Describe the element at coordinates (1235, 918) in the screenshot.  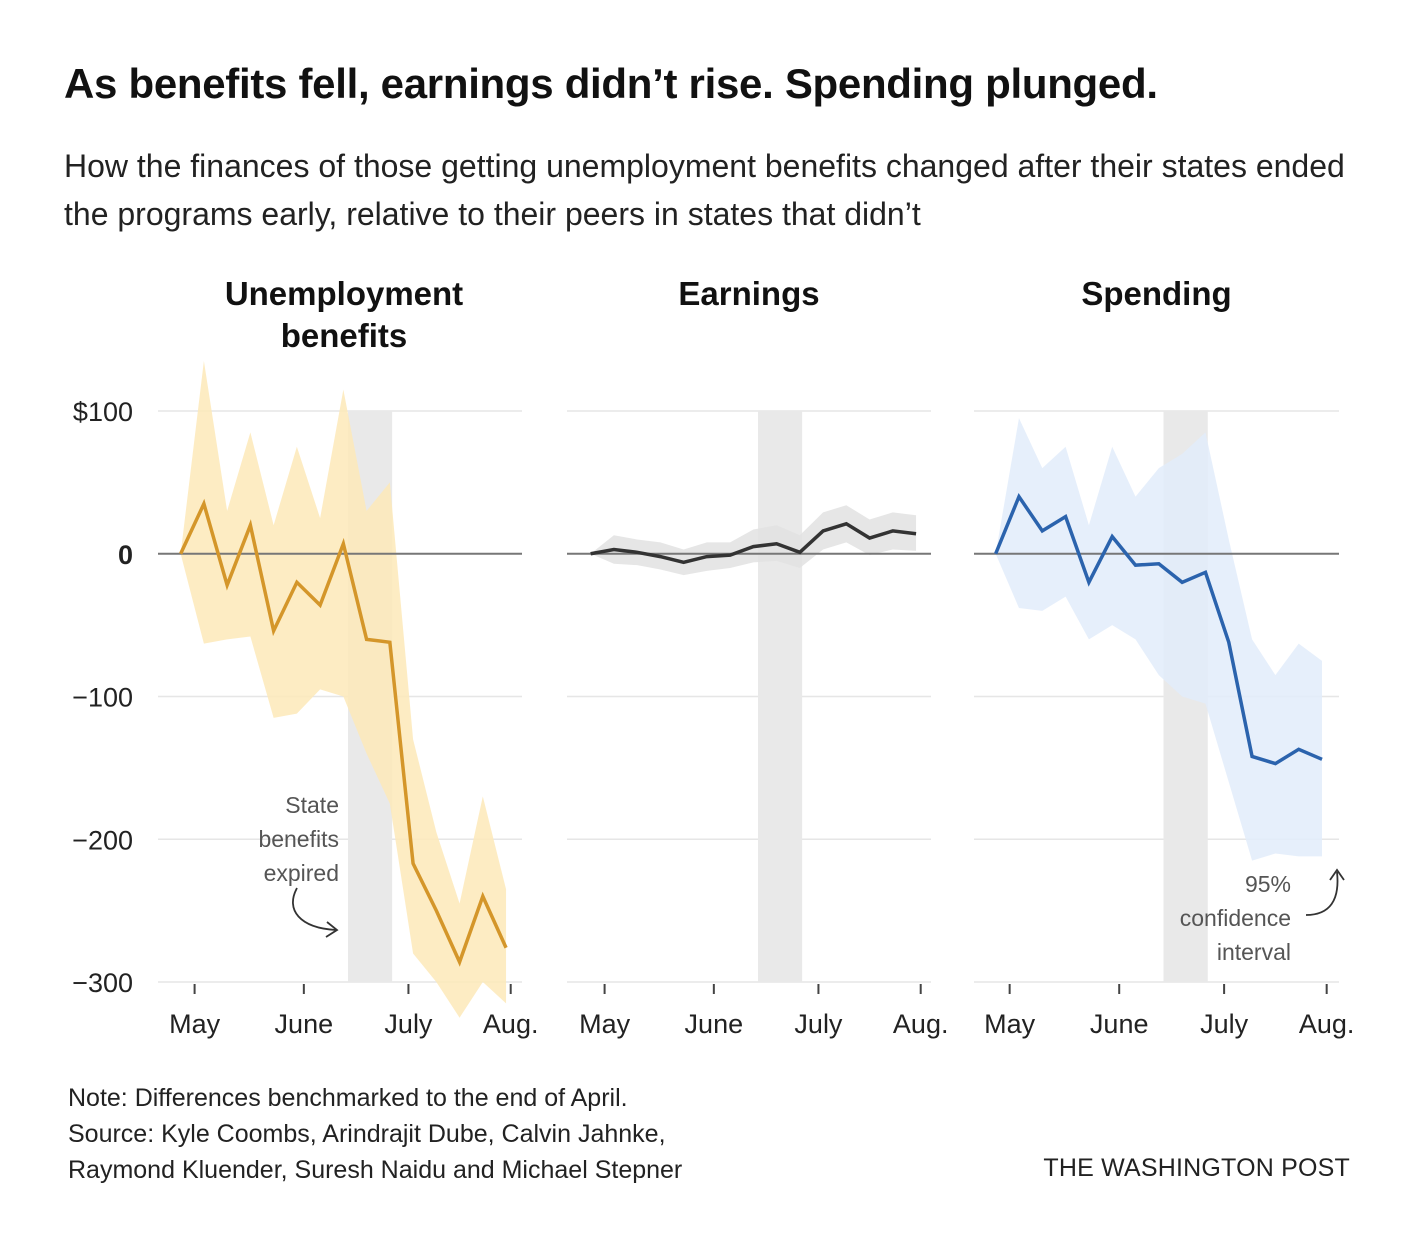
I see `annotation-text: confidence` at that location.